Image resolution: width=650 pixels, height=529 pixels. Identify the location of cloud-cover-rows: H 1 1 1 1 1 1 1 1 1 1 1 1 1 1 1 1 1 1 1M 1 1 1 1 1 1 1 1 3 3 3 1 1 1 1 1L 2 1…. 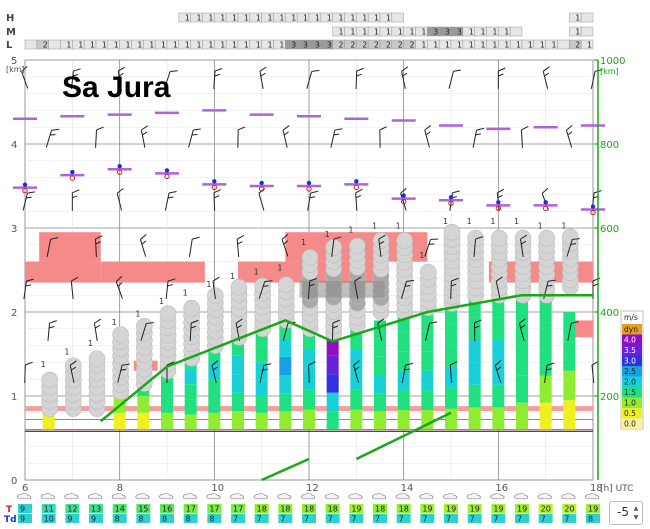
(300, 31).